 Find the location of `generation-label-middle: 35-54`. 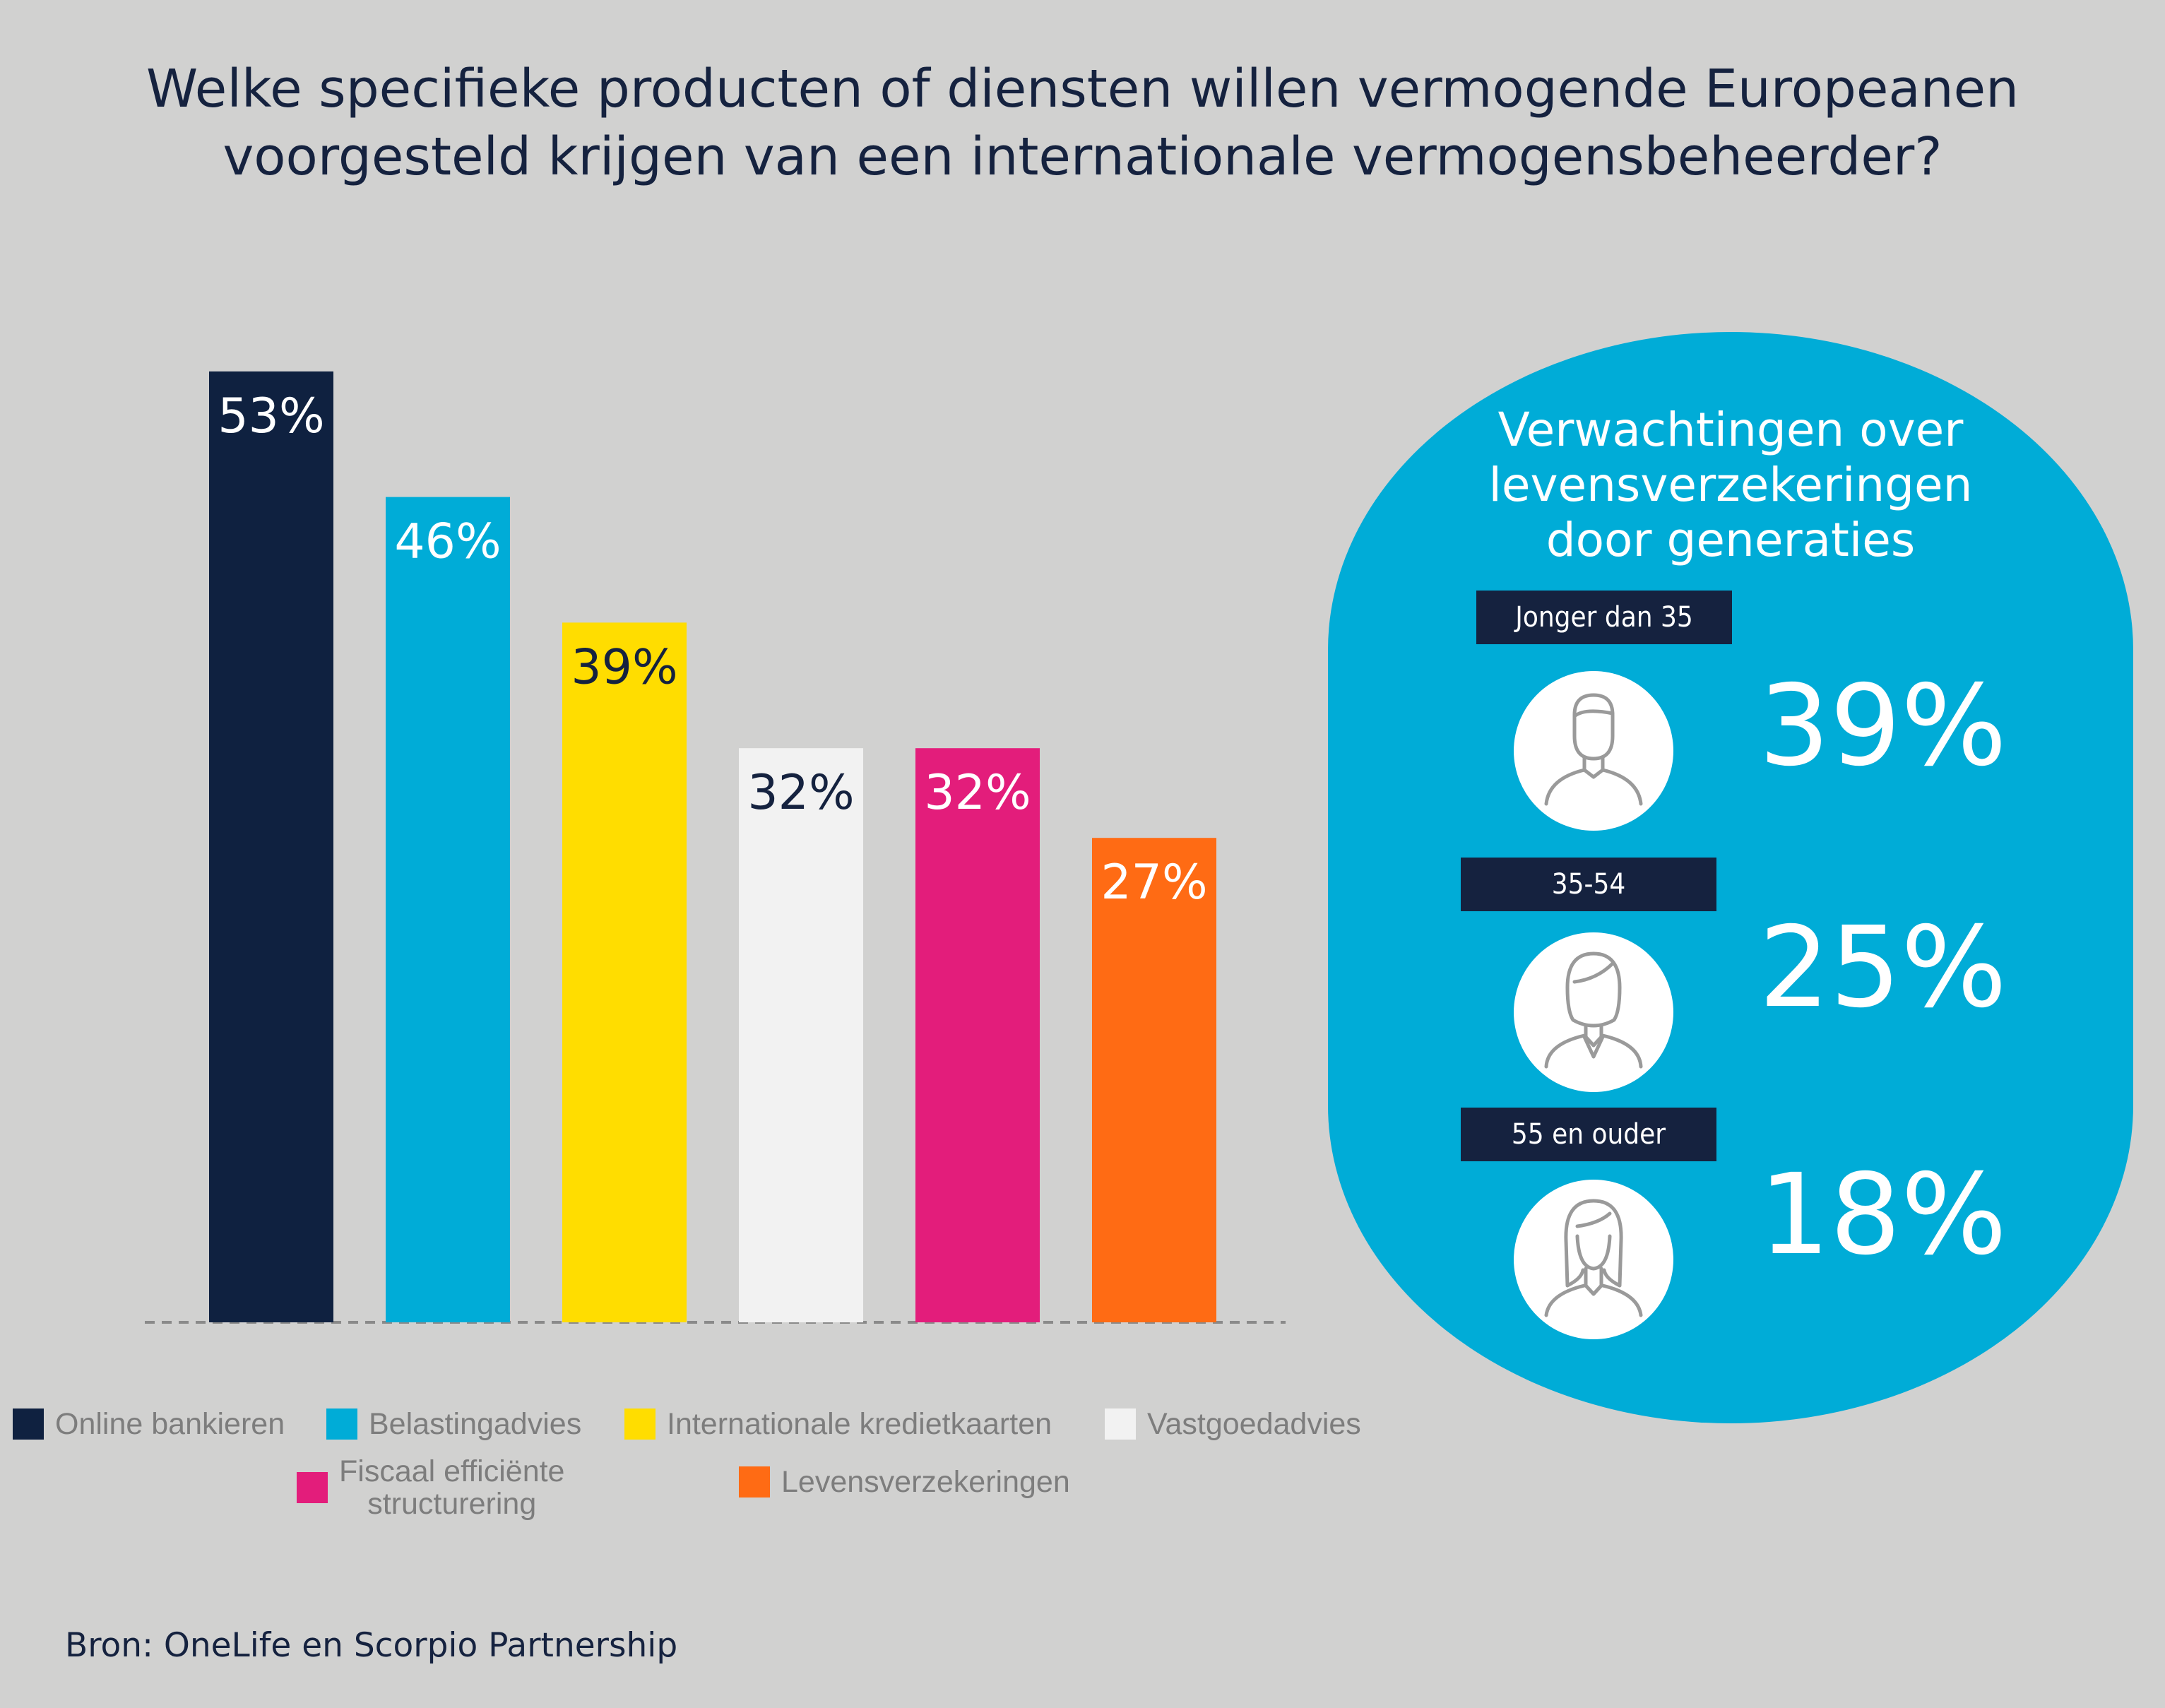

generation-label-middle: 35-54 is located at coordinates (1588, 884).